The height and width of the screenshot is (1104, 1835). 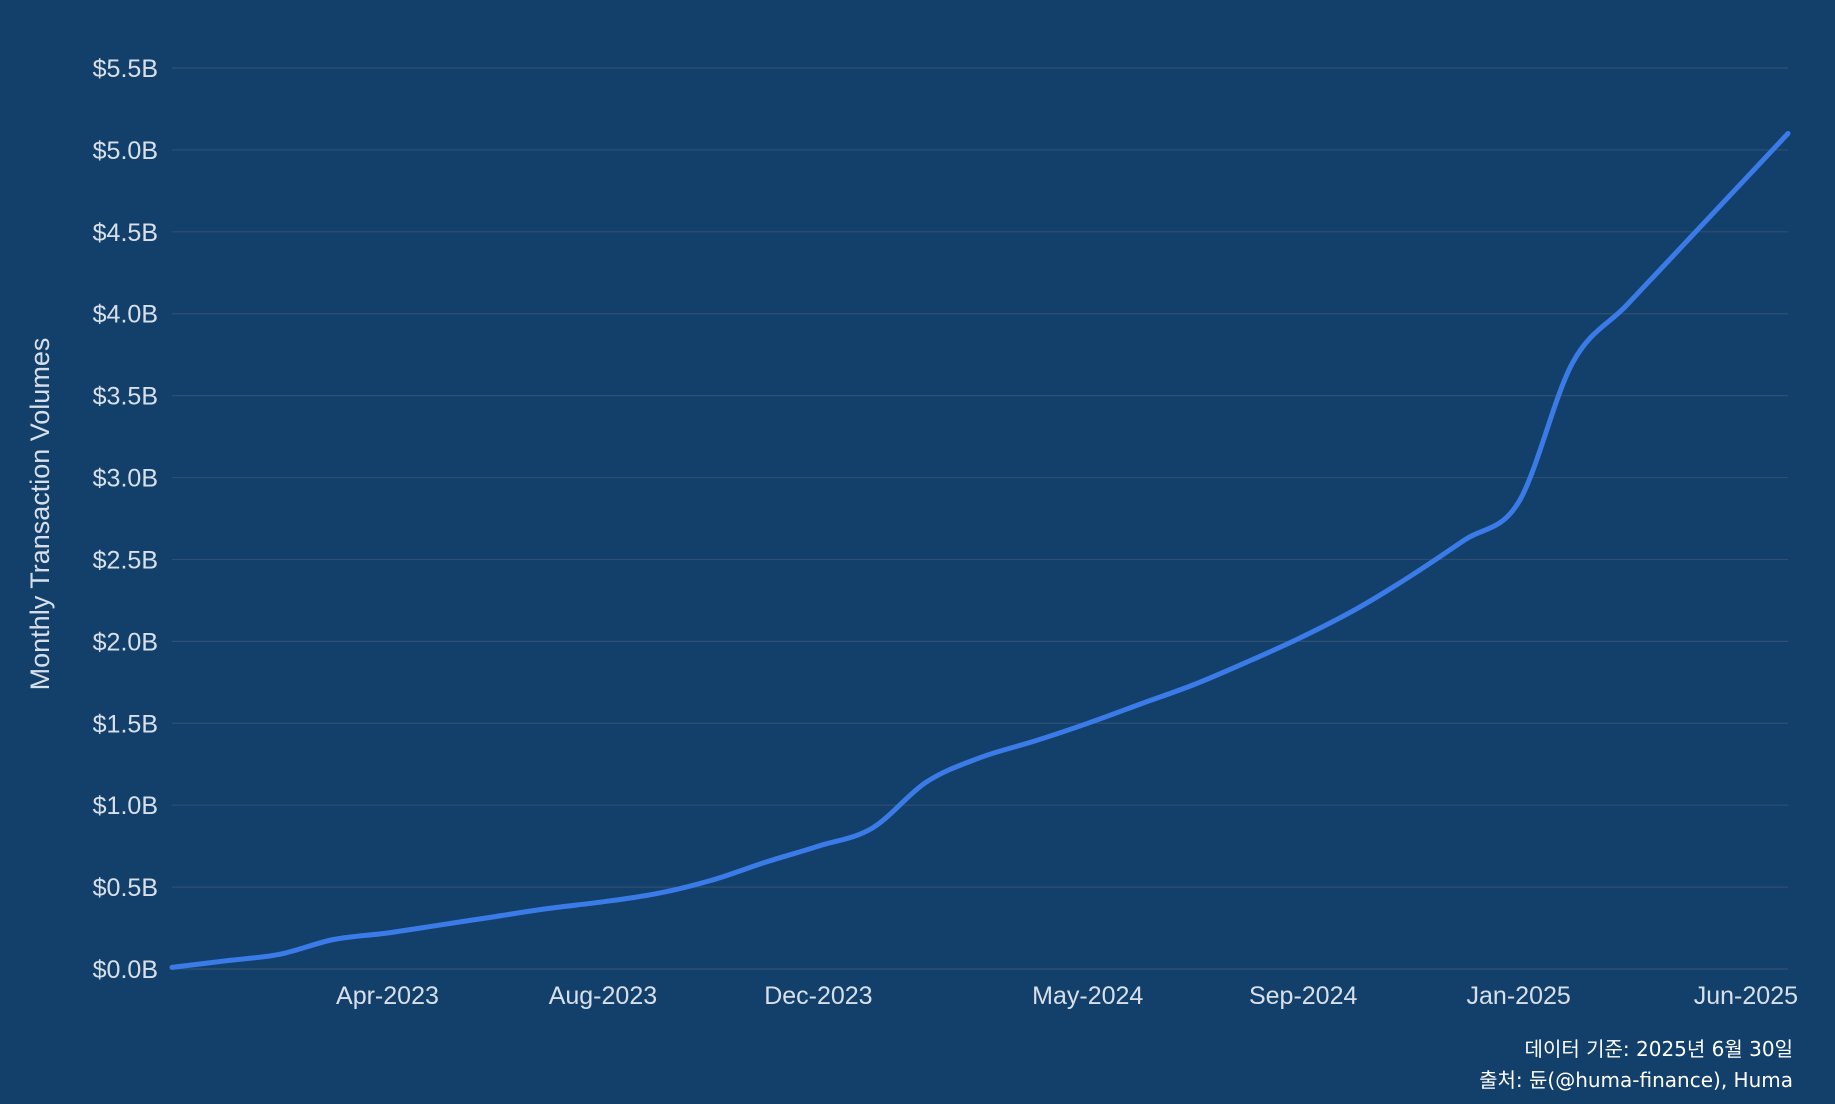 I want to click on y-tick-label: $5.5B, so click(x=125, y=69).